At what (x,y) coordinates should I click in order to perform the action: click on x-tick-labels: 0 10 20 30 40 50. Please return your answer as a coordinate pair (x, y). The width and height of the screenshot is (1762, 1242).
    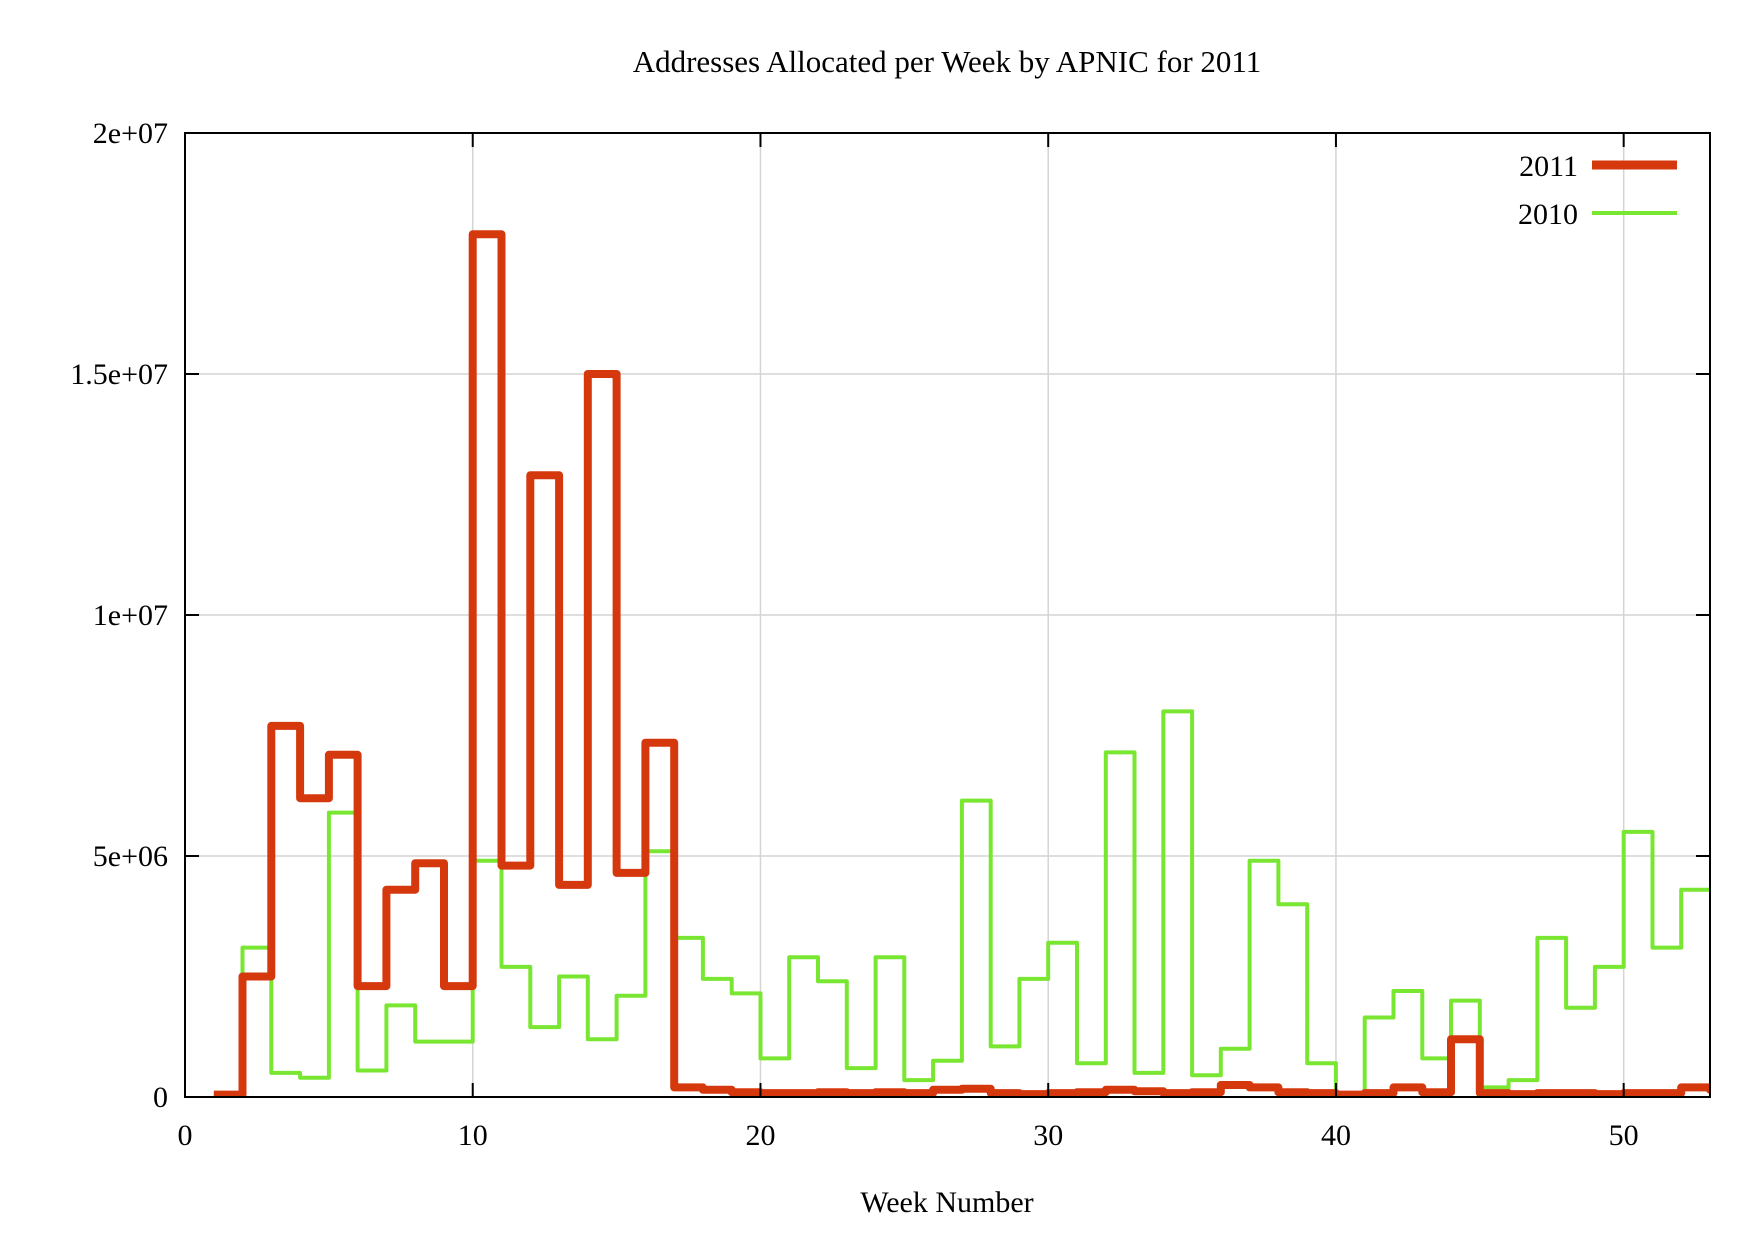
    Looking at the image, I should click on (908, 1135).